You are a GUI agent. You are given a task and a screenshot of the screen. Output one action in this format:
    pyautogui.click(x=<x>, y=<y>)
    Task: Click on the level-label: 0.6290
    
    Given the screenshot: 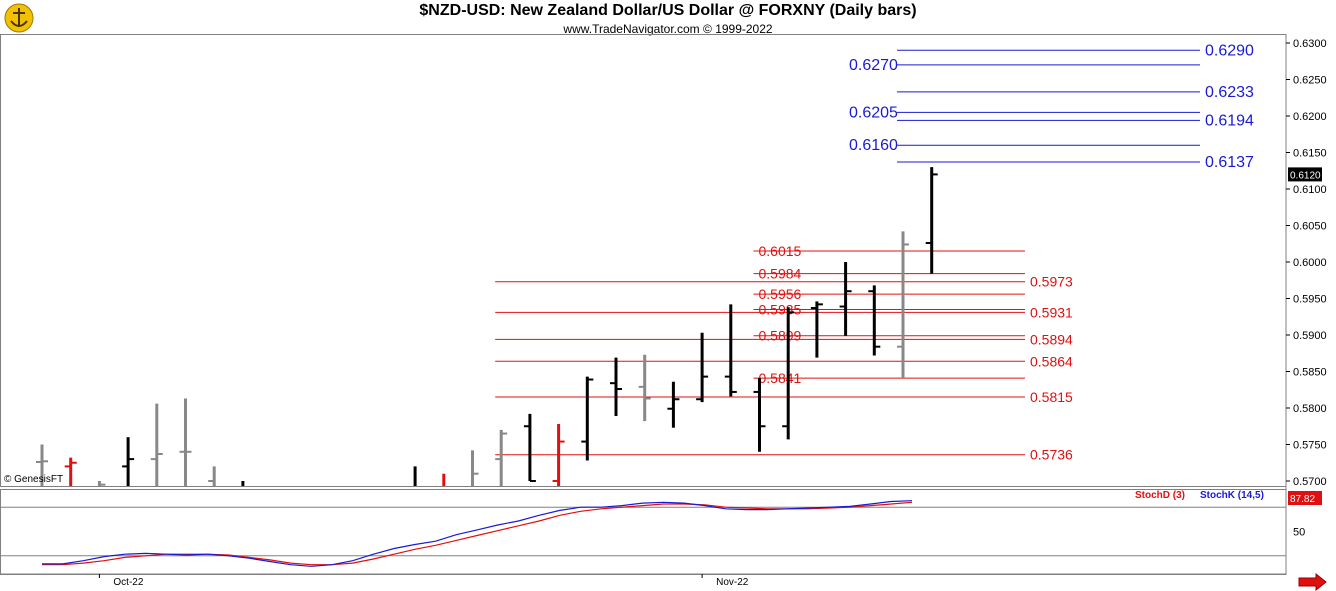 What is the action you would take?
    pyautogui.click(x=1229, y=50)
    